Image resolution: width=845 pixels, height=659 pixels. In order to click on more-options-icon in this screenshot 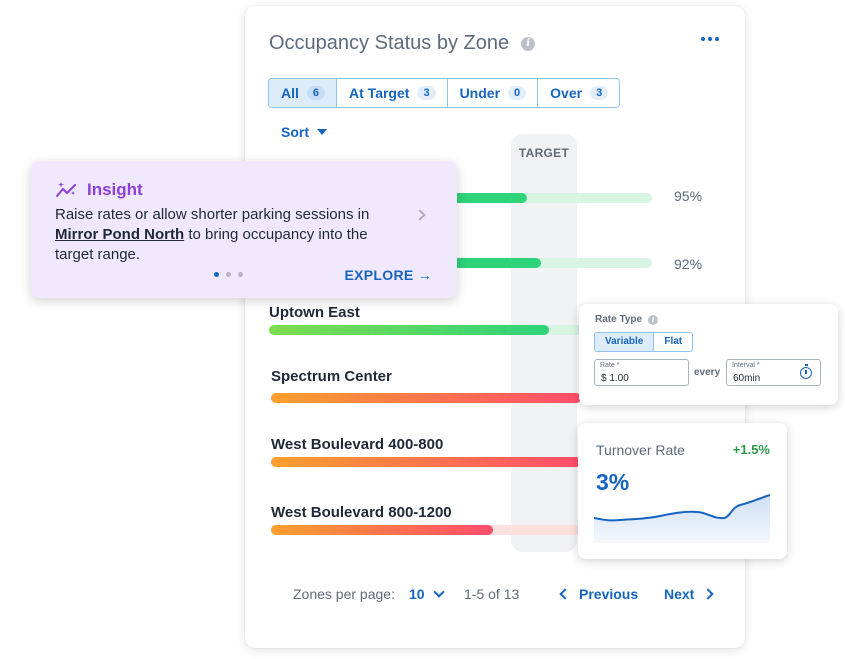, I will do `click(710, 39)`.